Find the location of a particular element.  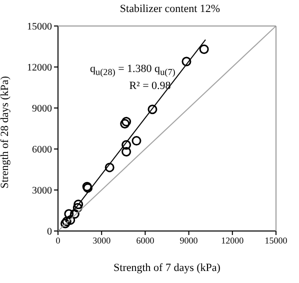

x-tick-label: 9000 is located at coordinates (189, 240).